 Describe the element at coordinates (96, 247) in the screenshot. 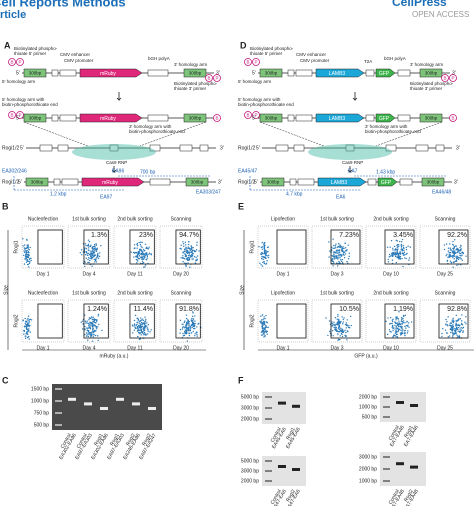

I see `gate` at that location.